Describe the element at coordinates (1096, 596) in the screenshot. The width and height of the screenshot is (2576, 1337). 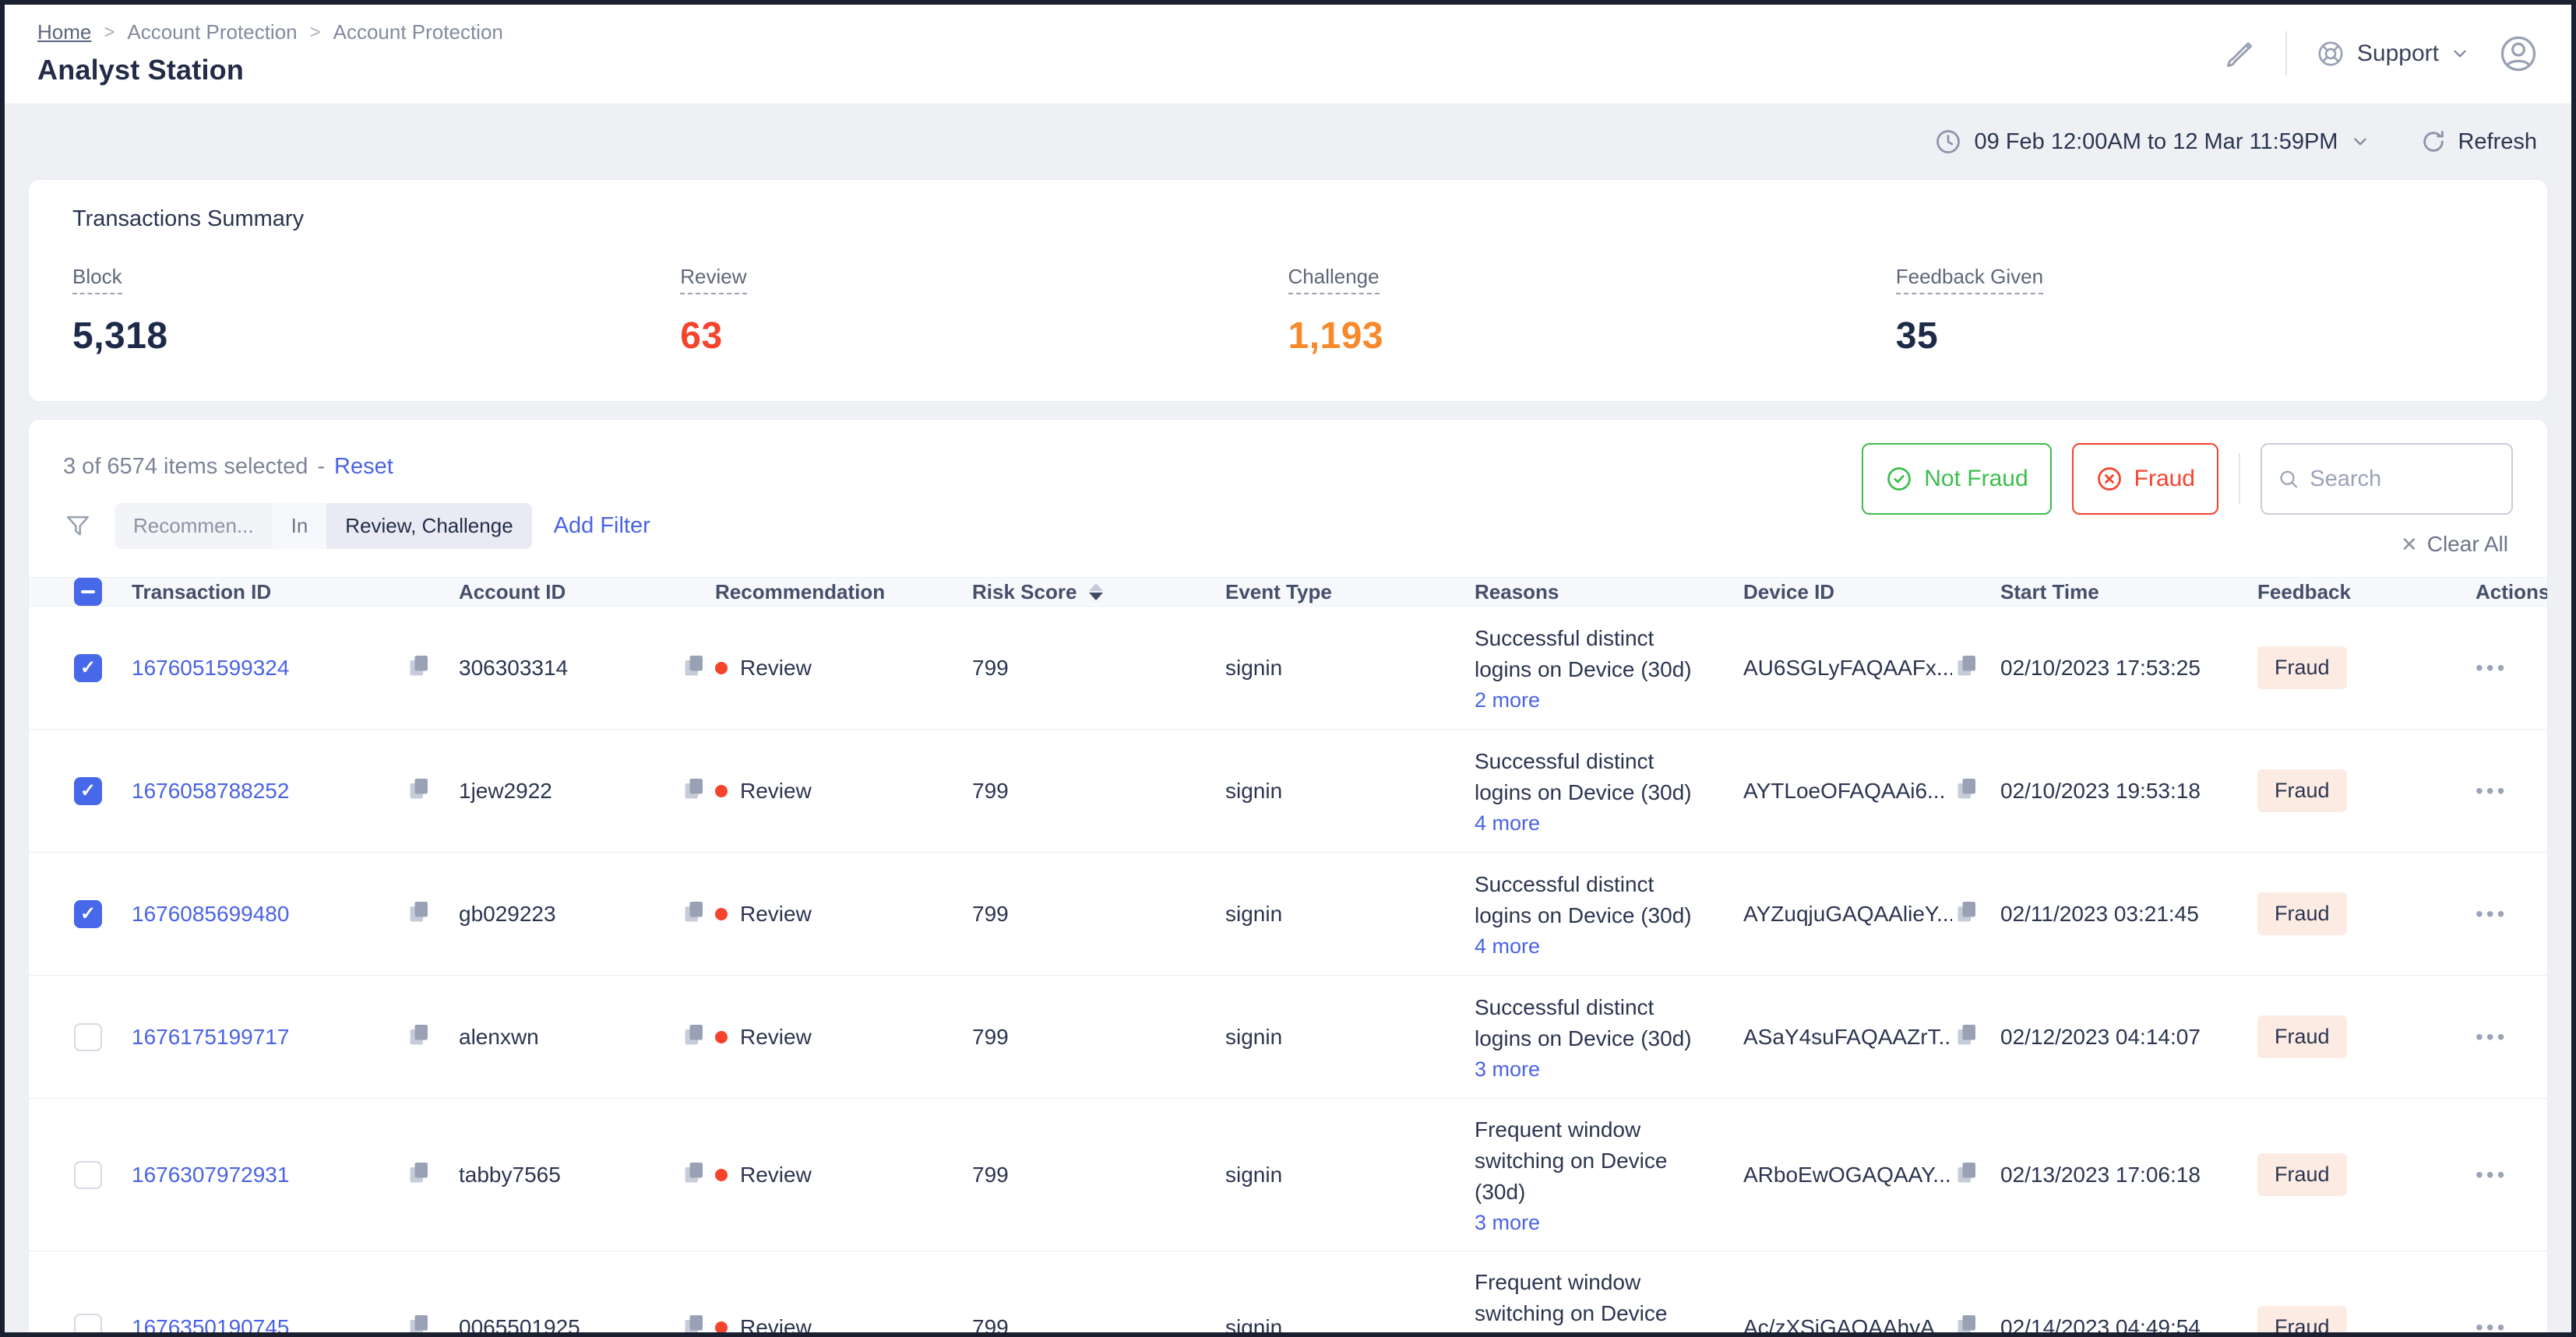
I see `sort-descending-icon` at that location.